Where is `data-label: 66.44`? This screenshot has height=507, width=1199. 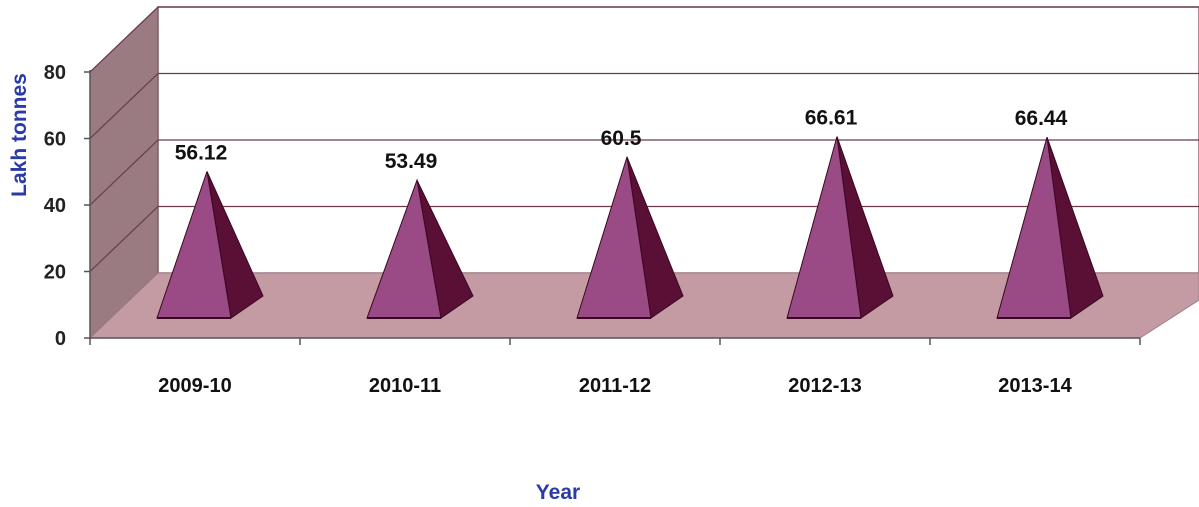
data-label: 66.44 is located at coordinates (1041, 118).